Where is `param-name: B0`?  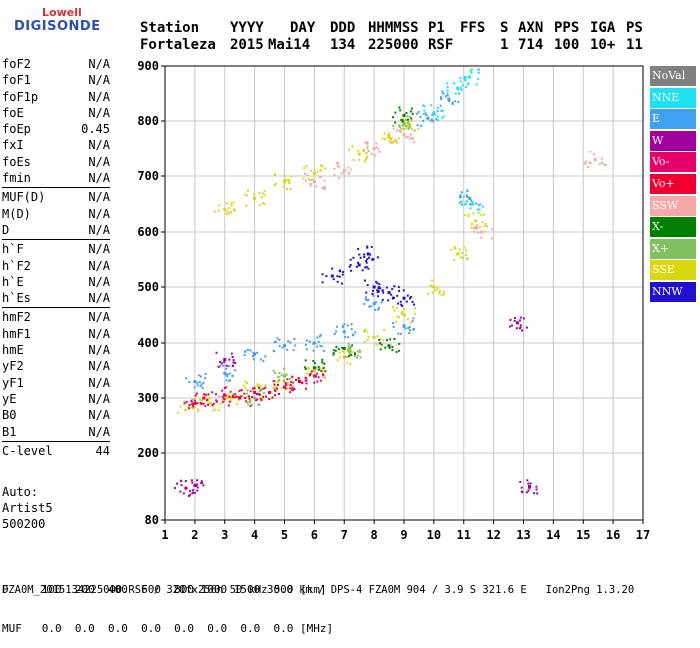
param-name: B0 is located at coordinates (9, 415).